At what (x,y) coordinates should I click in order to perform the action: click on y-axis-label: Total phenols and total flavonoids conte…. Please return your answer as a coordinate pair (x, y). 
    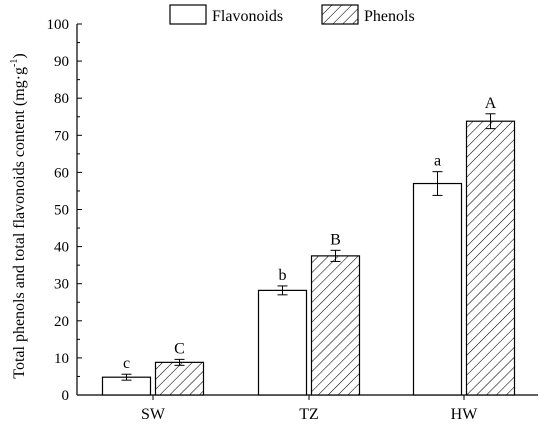
    Looking at the image, I should click on (18, 215).